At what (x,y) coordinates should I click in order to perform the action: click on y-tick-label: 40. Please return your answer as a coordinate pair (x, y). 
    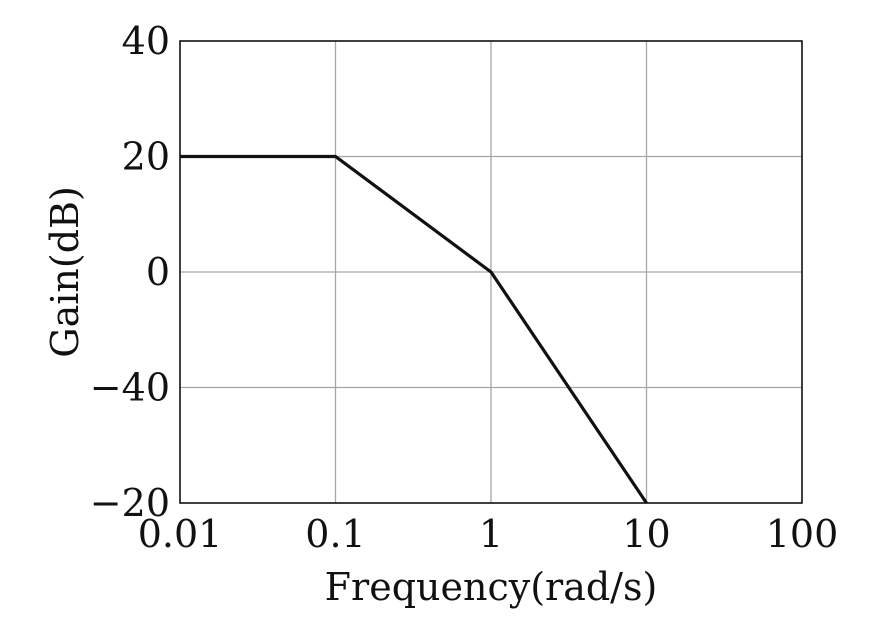
    Looking at the image, I should click on (146, 41).